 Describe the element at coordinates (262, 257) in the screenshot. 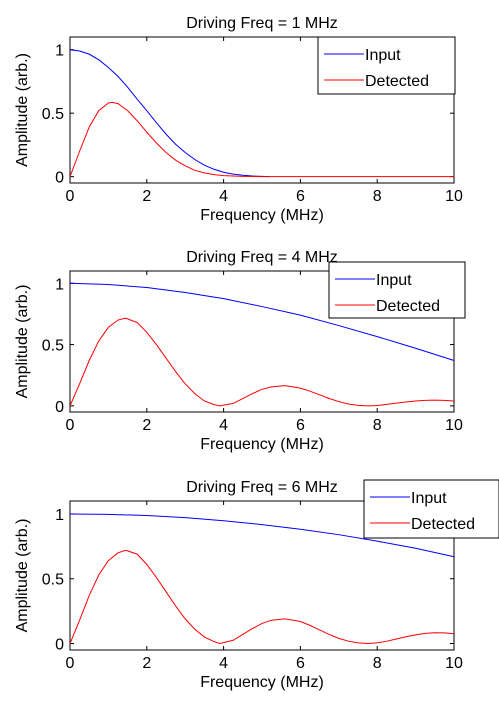

I see `chart-title: Driving Freq = 4 MHz` at that location.